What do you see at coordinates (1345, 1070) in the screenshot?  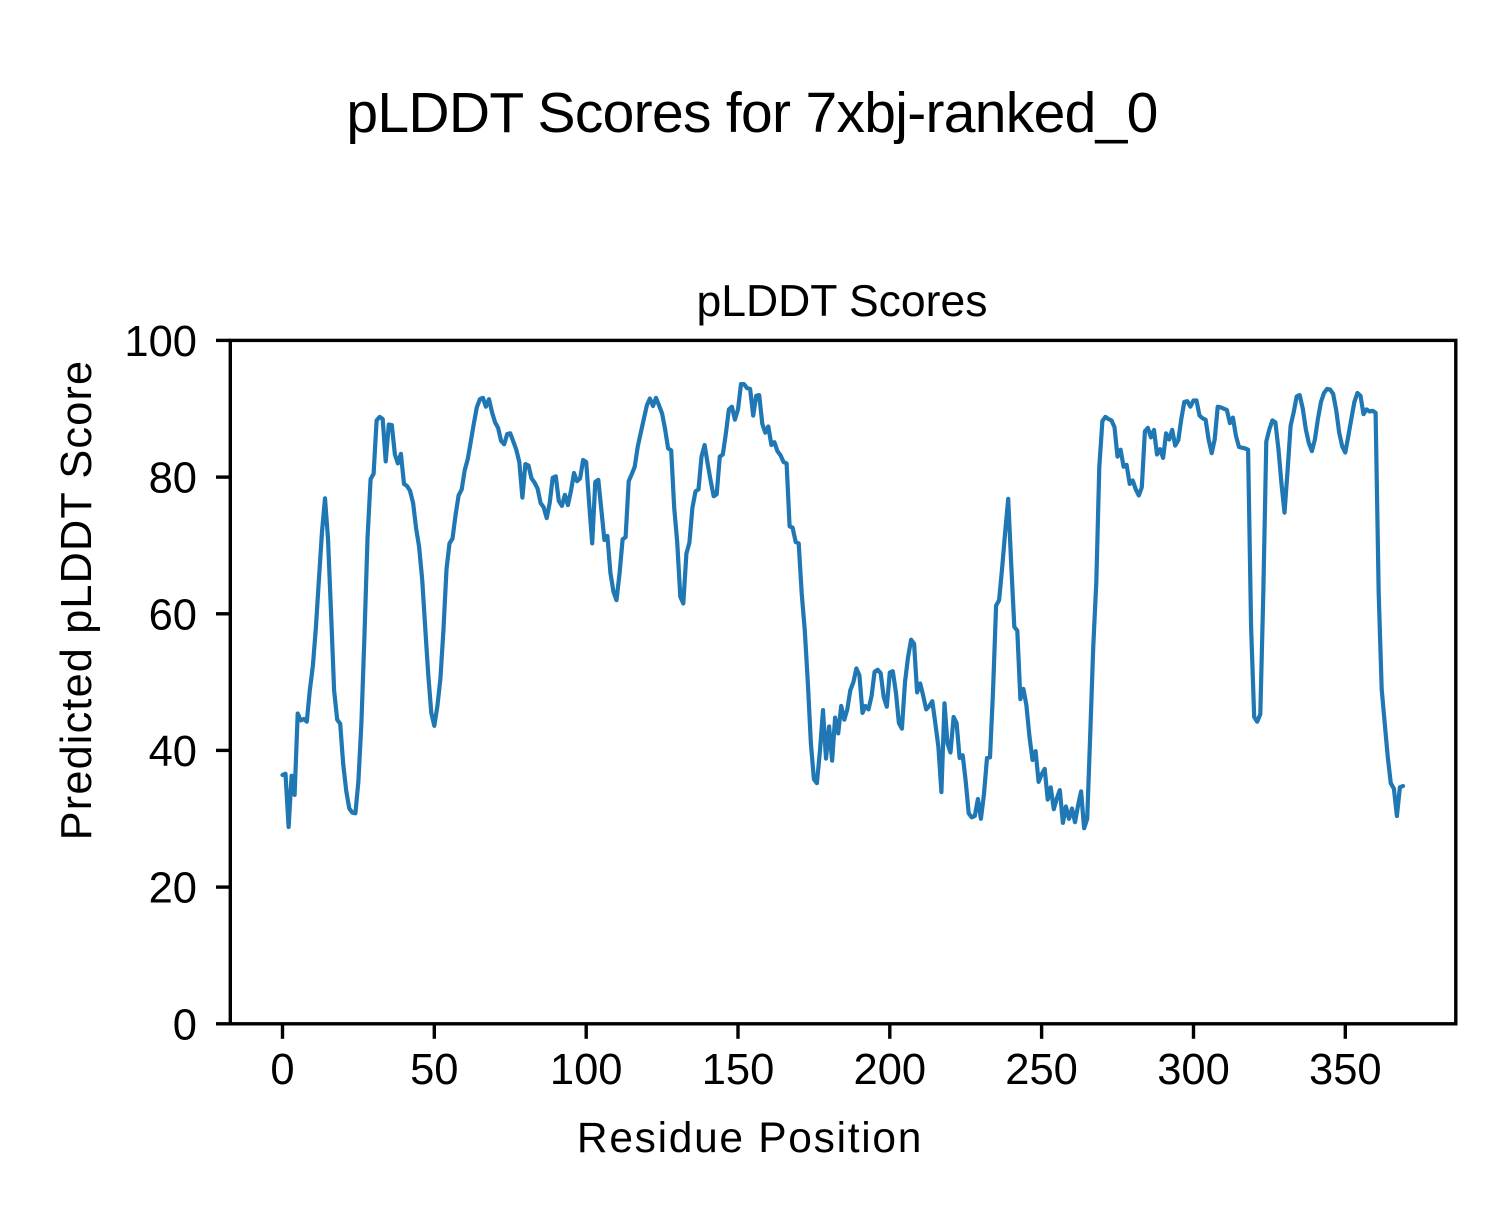 I see `svg-text: 350` at bounding box center [1345, 1070].